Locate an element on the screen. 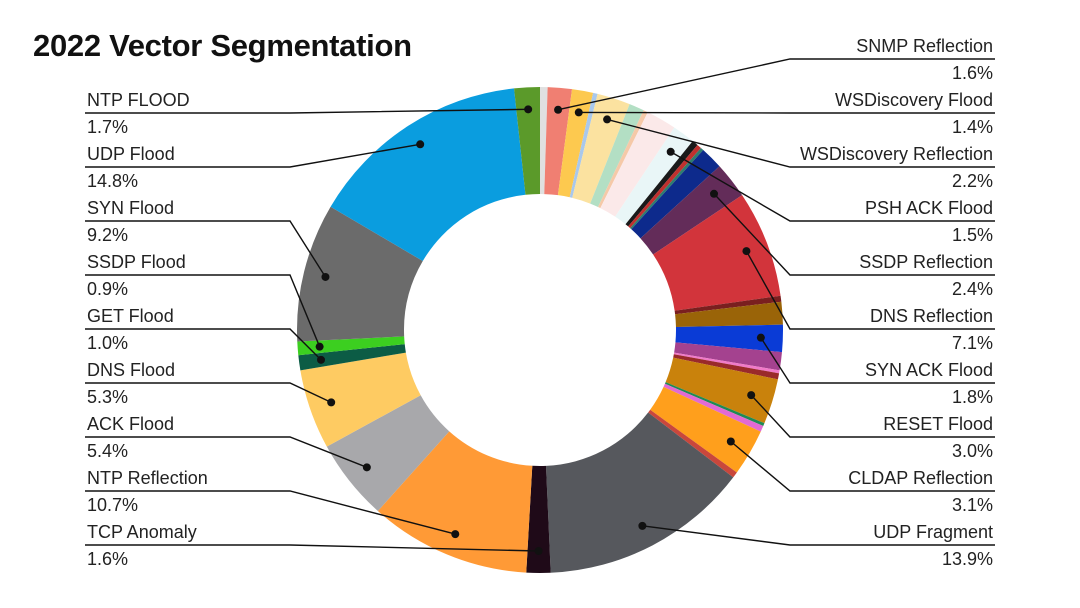 This screenshot has height=608, width=1080. value-label-syn-ack-flood: 1.8% is located at coordinates (972, 397).